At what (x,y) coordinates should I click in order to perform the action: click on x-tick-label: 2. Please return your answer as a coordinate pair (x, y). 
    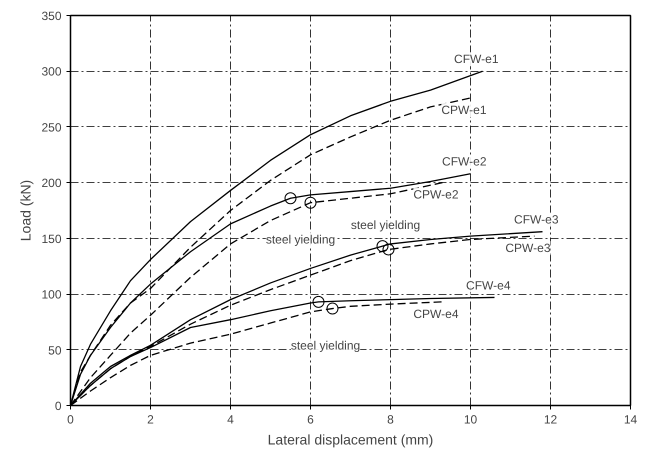
    Looking at the image, I should click on (150, 419).